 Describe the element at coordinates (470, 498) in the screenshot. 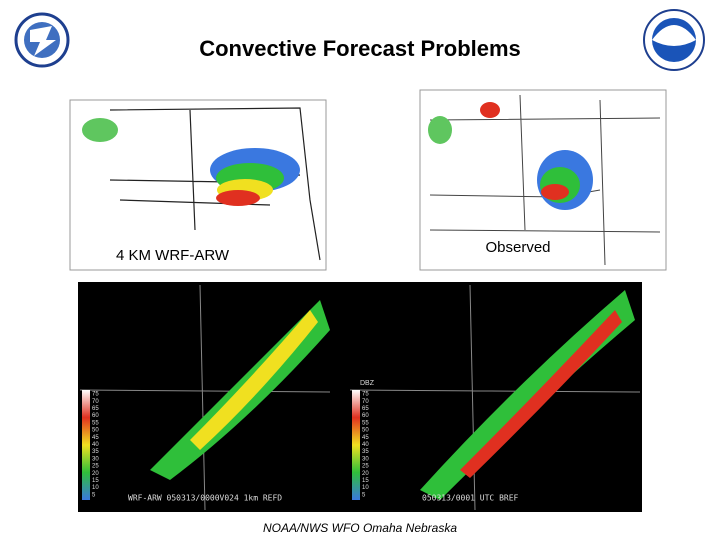

I see `radar-caption: 050313/0001 UTC BREF` at that location.